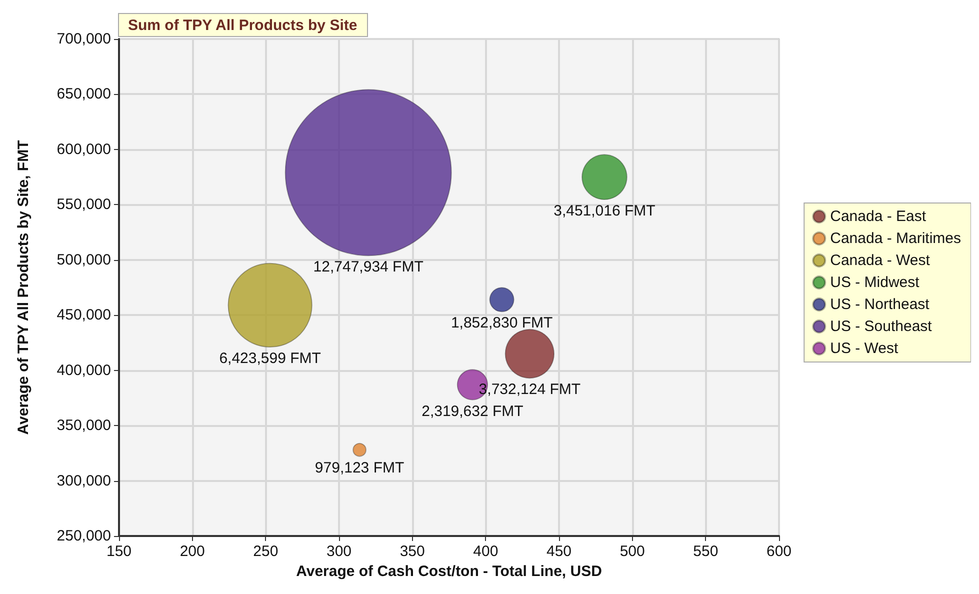 Image resolution: width=979 pixels, height=594 pixels. What do you see at coordinates (83, 370) in the screenshot?
I see `y-tick-label: 400,000` at bounding box center [83, 370].